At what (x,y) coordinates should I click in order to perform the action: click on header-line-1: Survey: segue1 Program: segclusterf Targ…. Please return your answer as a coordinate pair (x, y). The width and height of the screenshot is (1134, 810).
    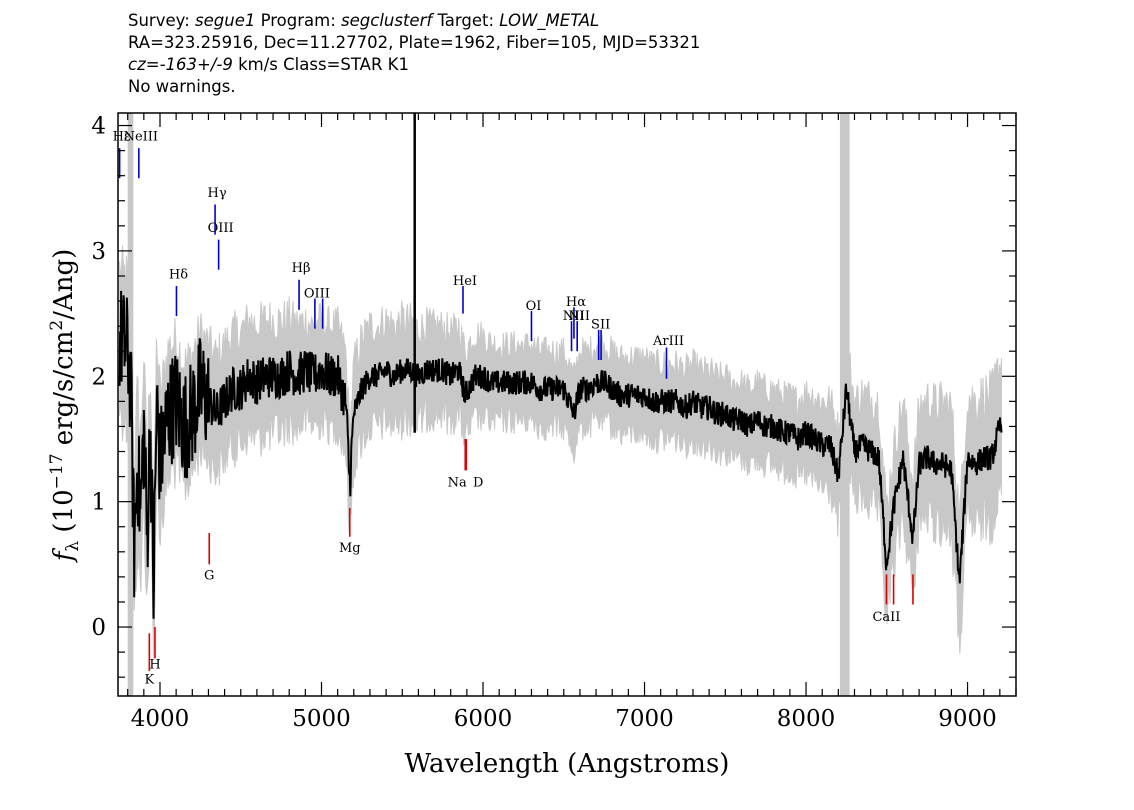
    Looking at the image, I should click on (414, 21).